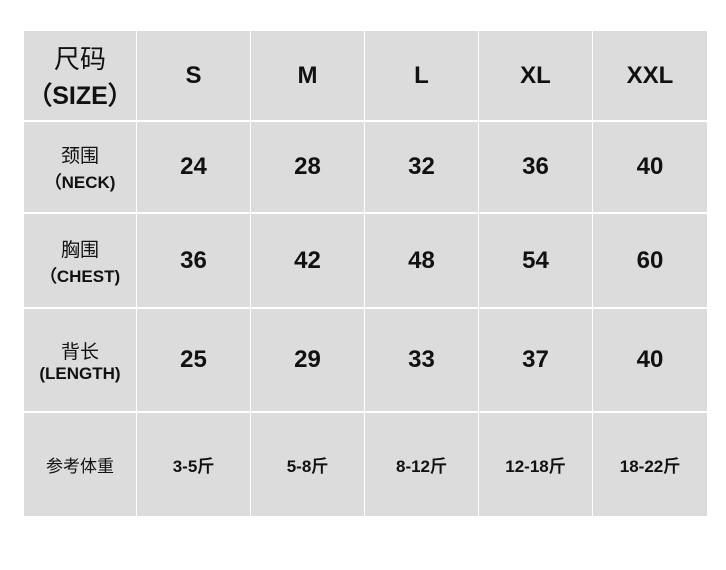  Describe the element at coordinates (535, 360) in the screenshot. I see `table-cell: 37` at that location.